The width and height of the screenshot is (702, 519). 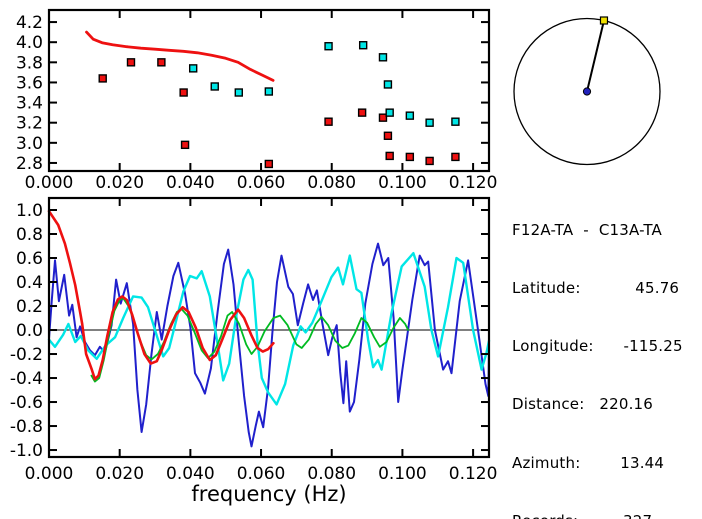 I want to click on remote-station-marker, so click(x=604, y=20).